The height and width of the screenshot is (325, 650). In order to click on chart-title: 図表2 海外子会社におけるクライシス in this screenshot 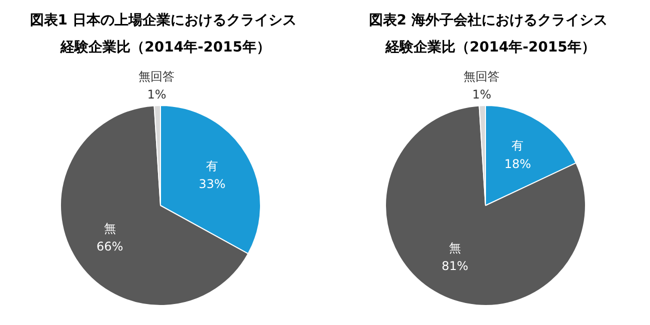, I will do `click(488, 20)`.